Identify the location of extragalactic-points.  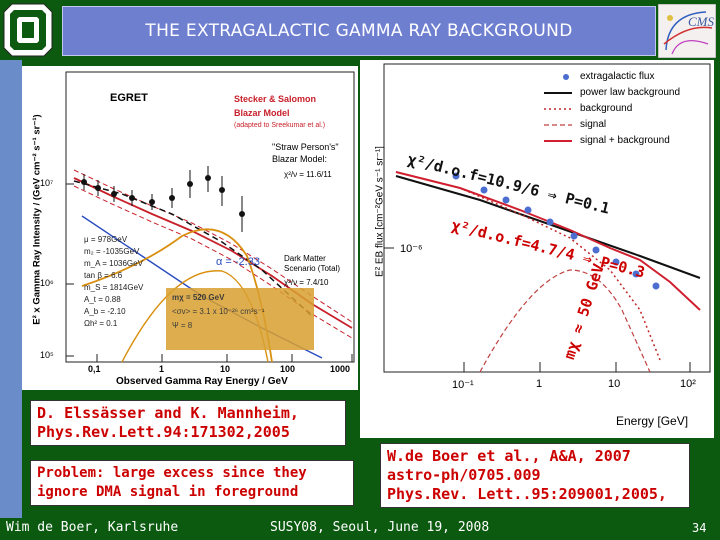
(556, 231).